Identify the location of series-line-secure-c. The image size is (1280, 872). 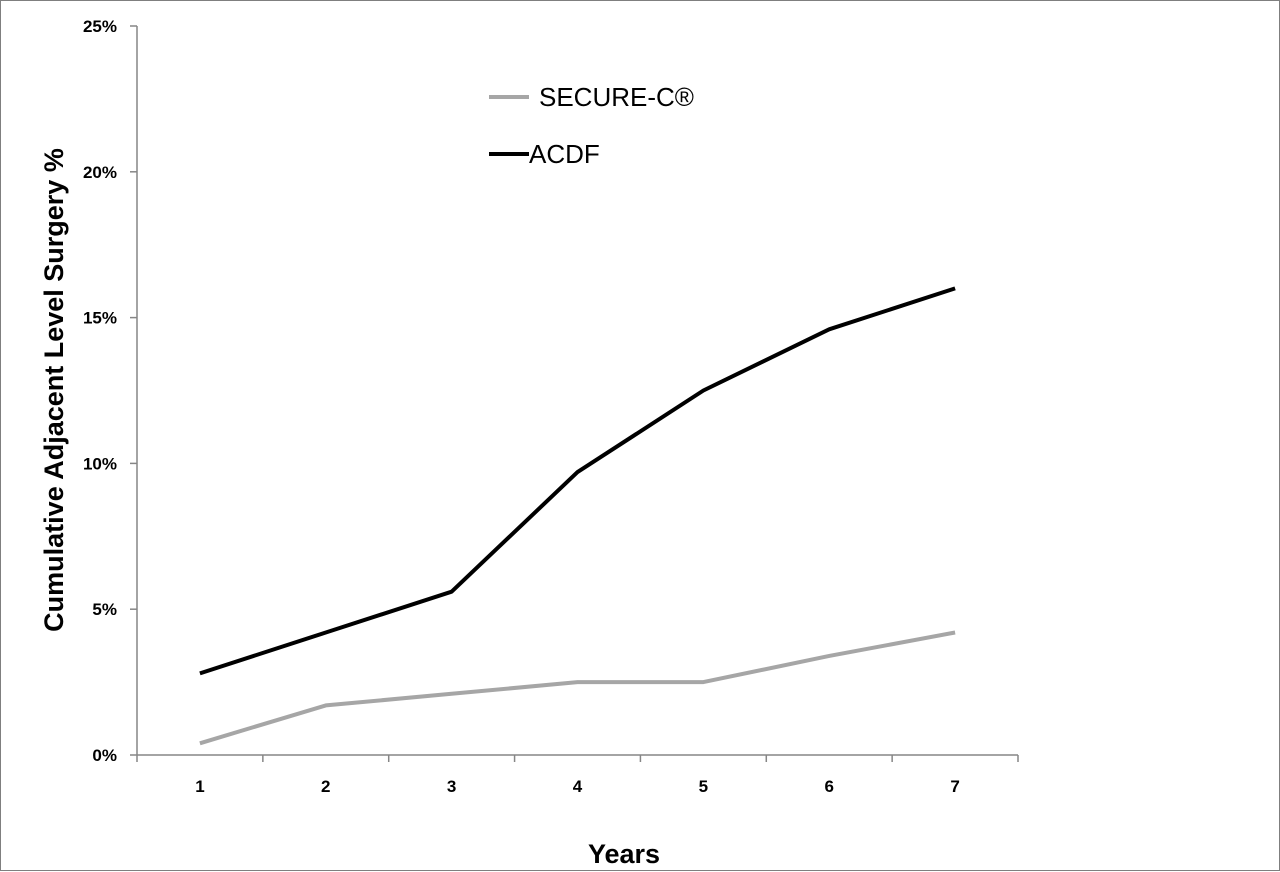
(577, 688).